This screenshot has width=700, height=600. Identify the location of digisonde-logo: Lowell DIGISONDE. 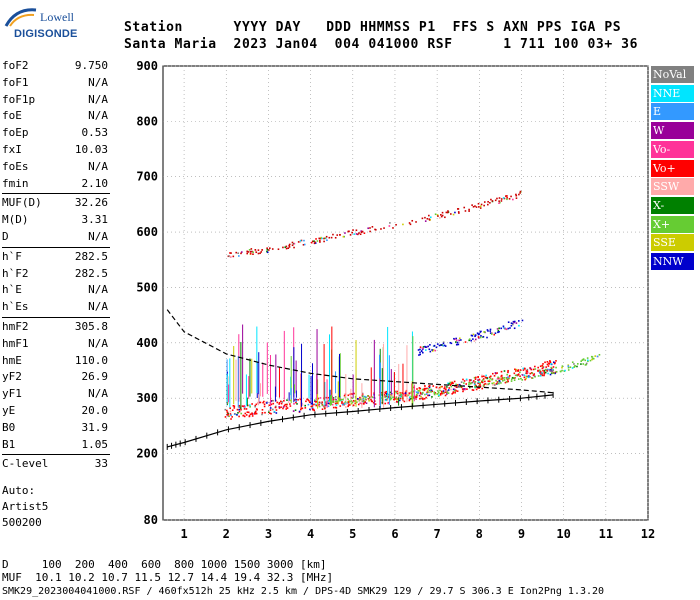
(40, 26).